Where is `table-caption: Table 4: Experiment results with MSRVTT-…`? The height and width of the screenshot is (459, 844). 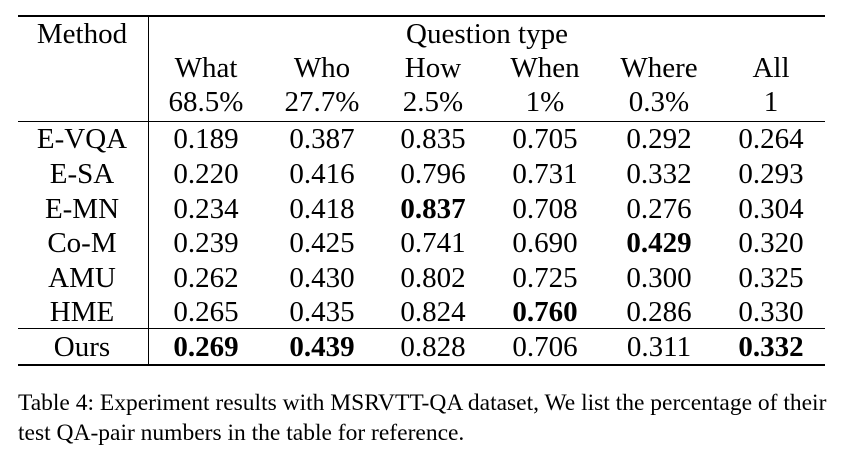
table-caption: Table 4: Experiment results with MSRVTT-… is located at coordinates (422, 418).